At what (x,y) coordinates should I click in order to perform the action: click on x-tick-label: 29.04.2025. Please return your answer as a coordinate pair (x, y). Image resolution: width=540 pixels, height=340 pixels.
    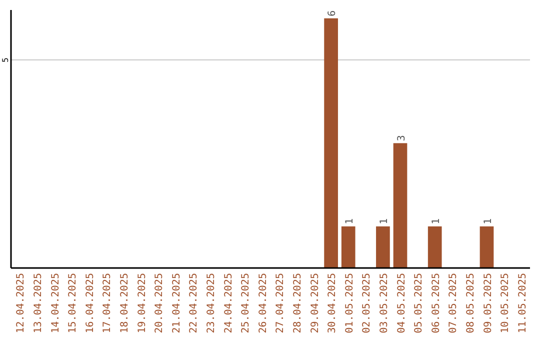
    Looking at the image, I should click on (315, 303).